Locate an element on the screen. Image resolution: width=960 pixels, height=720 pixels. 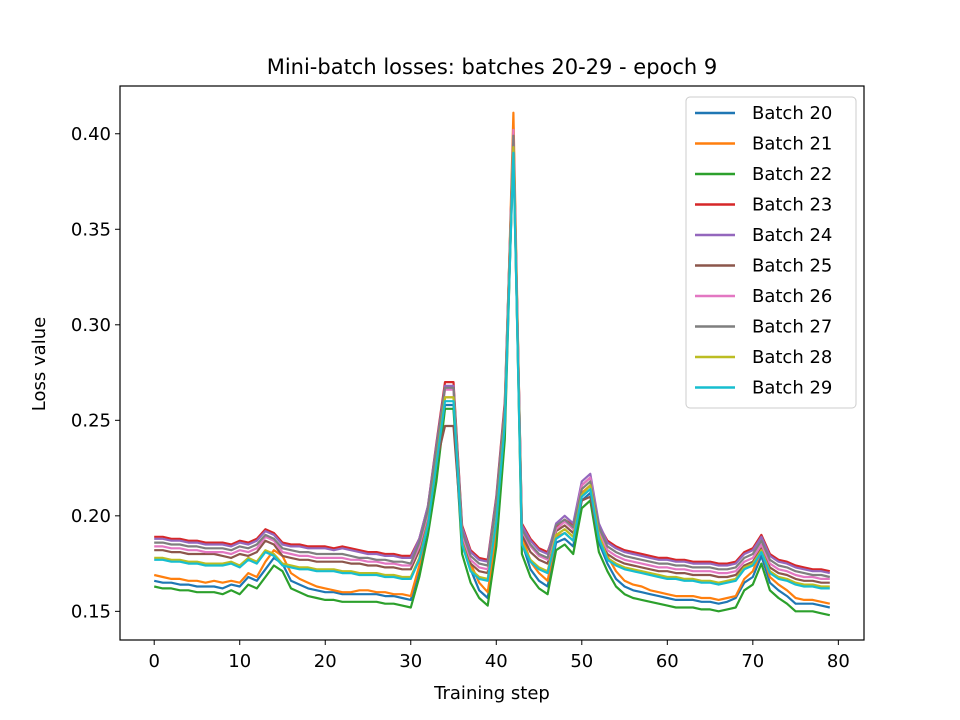
y-axis-label: Loss value is located at coordinates (39, 364).